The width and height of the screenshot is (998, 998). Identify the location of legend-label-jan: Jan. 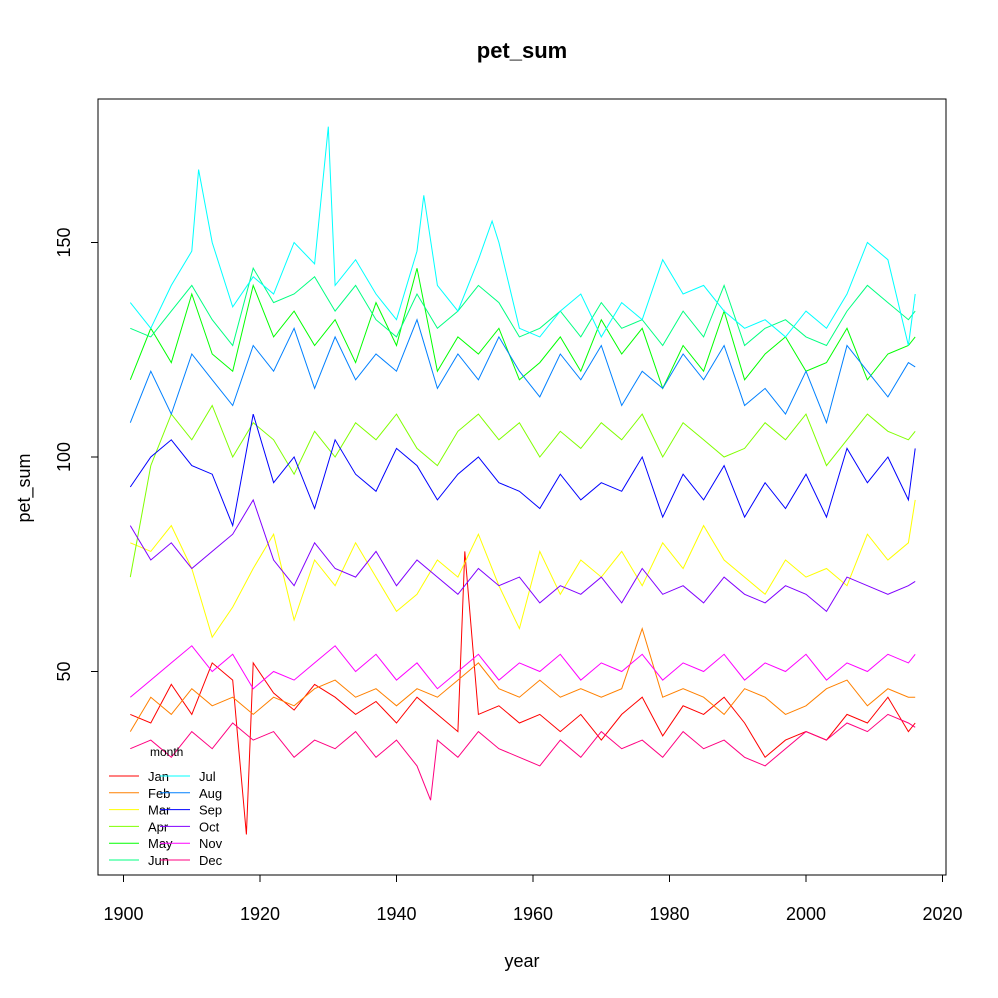
(158, 776).